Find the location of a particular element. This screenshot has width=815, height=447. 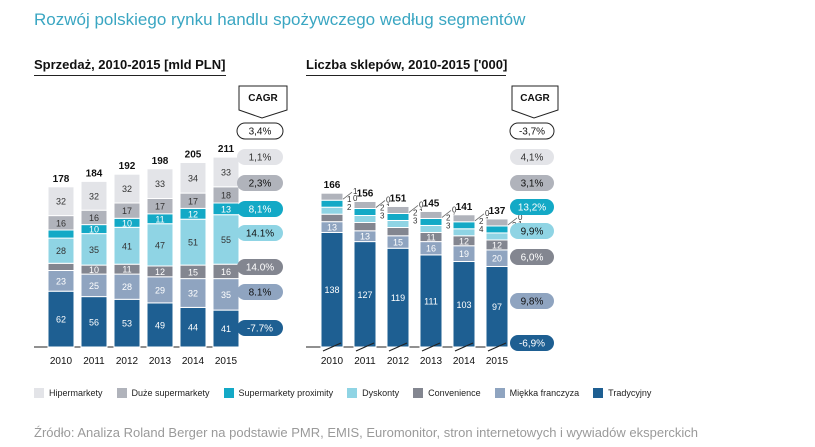

bar-value-label: 33 is located at coordinates (226, 172).